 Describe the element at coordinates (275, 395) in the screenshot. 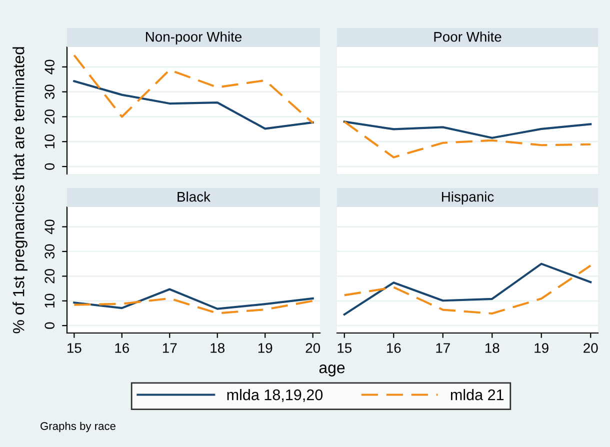

I see `legend-label: mlda 18,19,20` at that location.